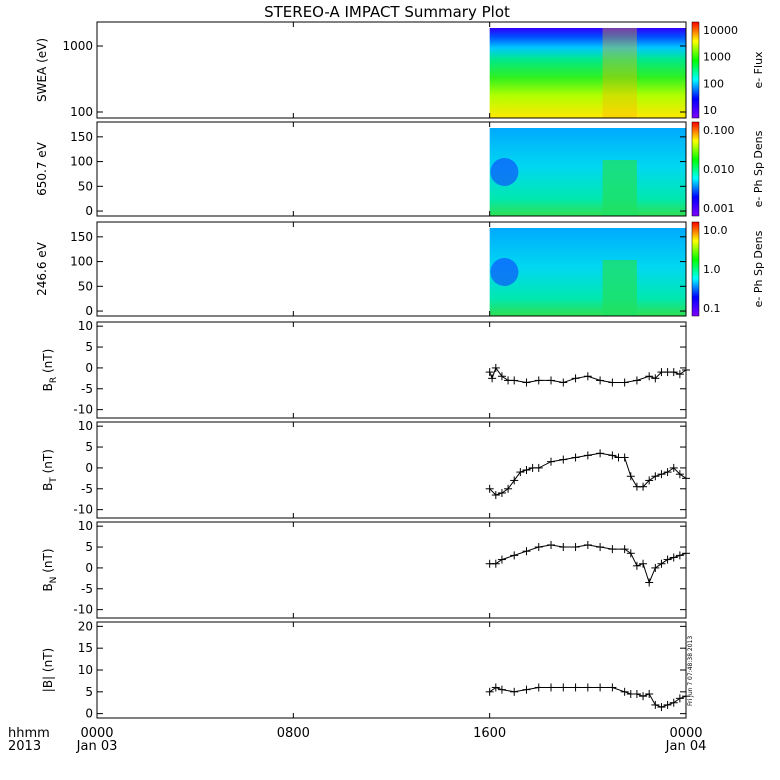  I want to click on spectrogram-low-spot, so click(504, 272).